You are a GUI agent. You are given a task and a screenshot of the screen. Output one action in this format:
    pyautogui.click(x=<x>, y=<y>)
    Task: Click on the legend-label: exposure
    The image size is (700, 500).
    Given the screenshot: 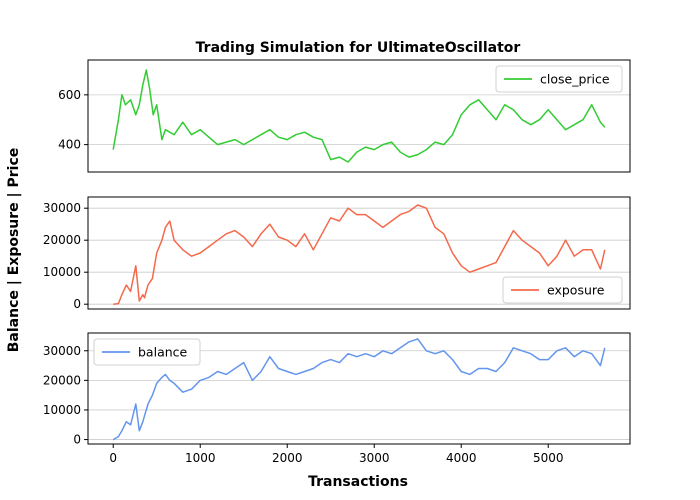 What is the action you would take?
    pyautogui.click(x=576, y=290)
    